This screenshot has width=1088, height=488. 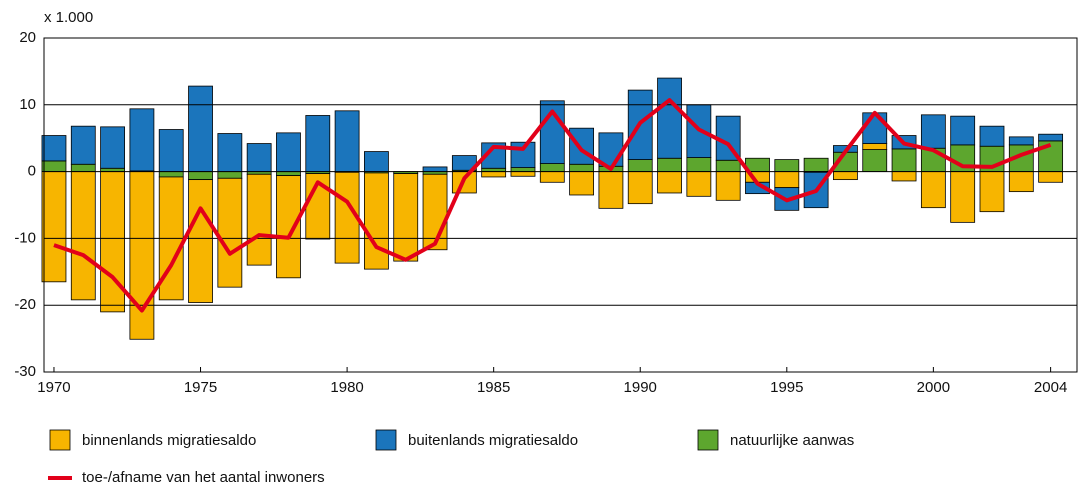 I want to click on y-tick-label: -20, so click(x=25, y=304).